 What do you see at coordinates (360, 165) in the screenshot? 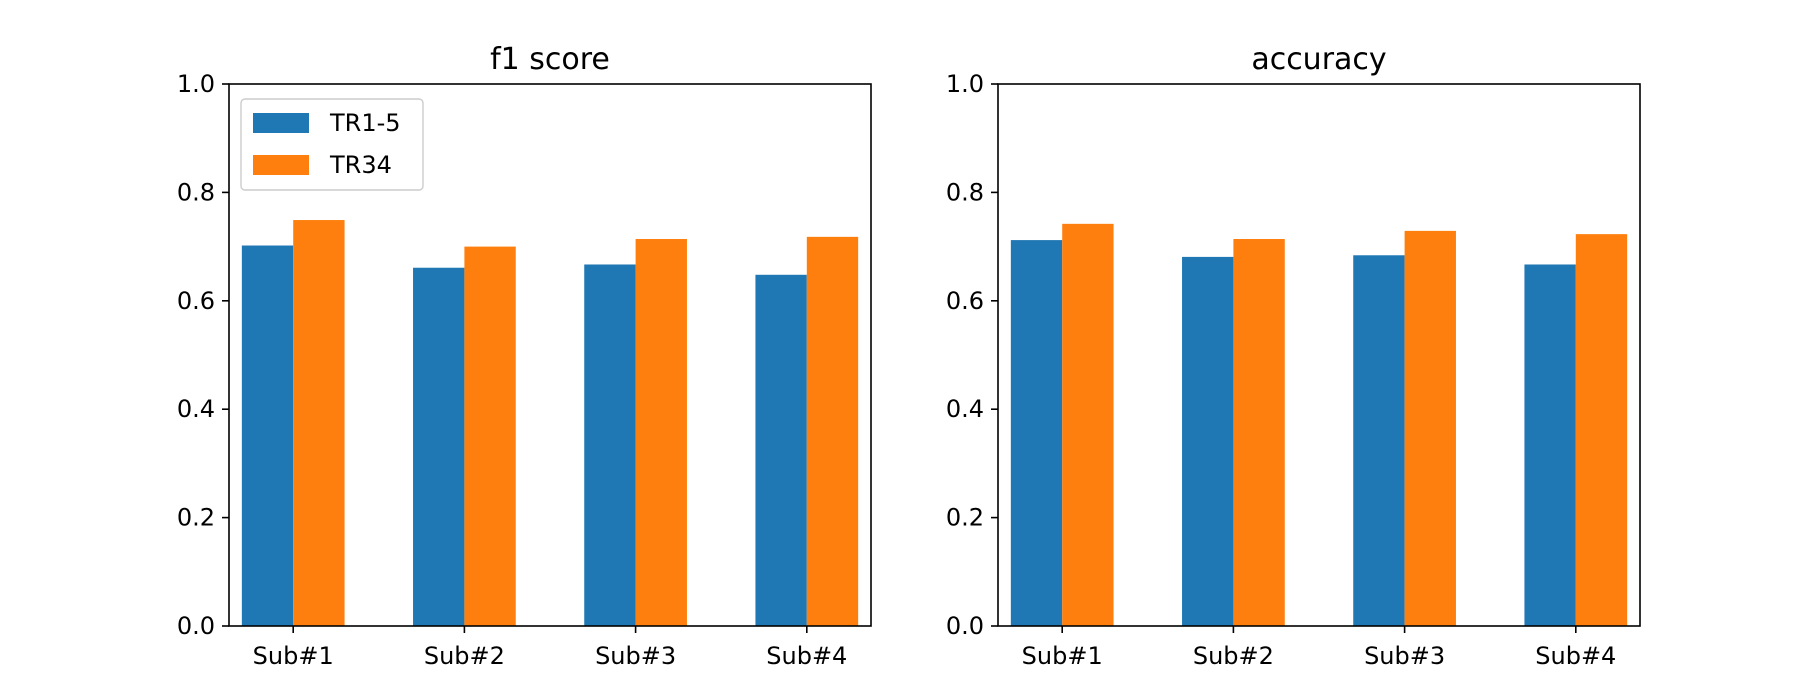
I see `legend-label-tr34: TR34` at bounding box center [360, 165].